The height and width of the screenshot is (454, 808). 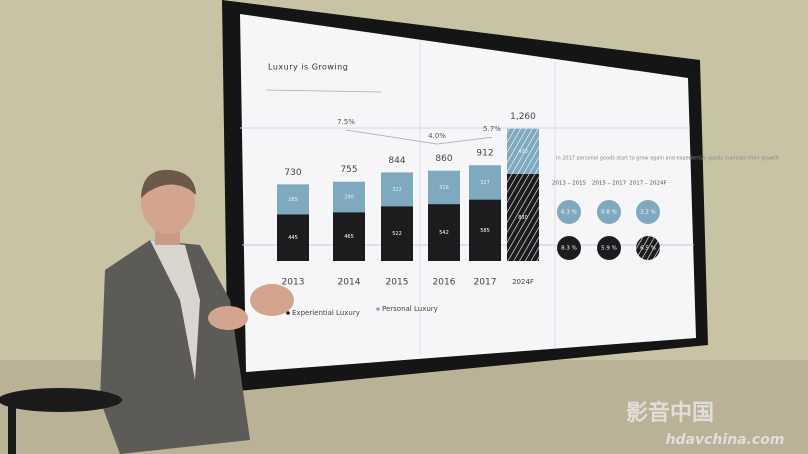 What do you see at coordinates (410, 309) in the screenshot?
I see `legend-label: Personal Luxury` at bounding box center [410, 309].